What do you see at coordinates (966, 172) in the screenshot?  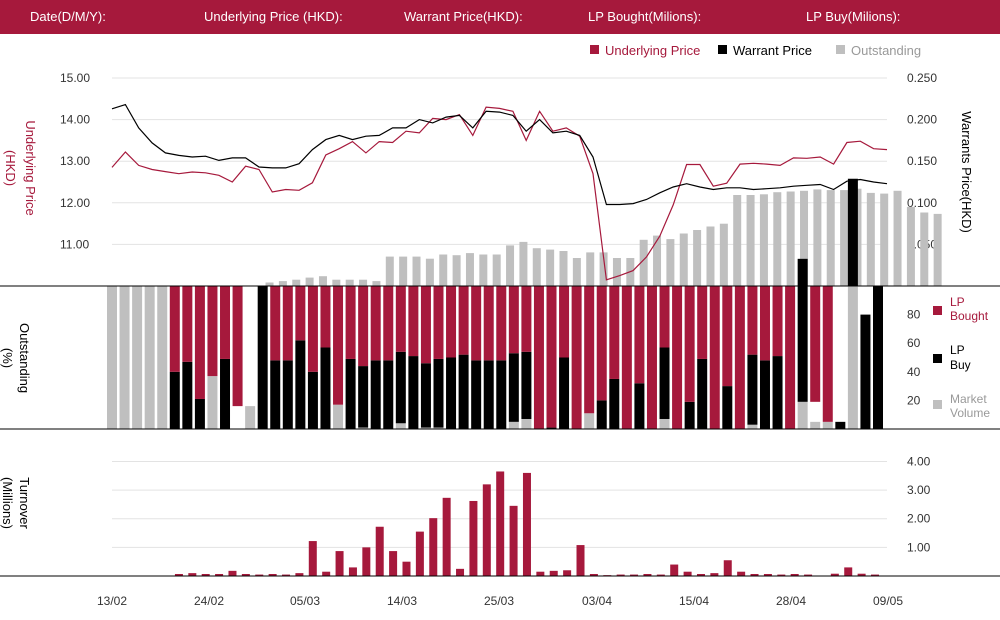 I see `warrant-axis-title: Warrants Price(HKD)` at bounding box center [966, 172].